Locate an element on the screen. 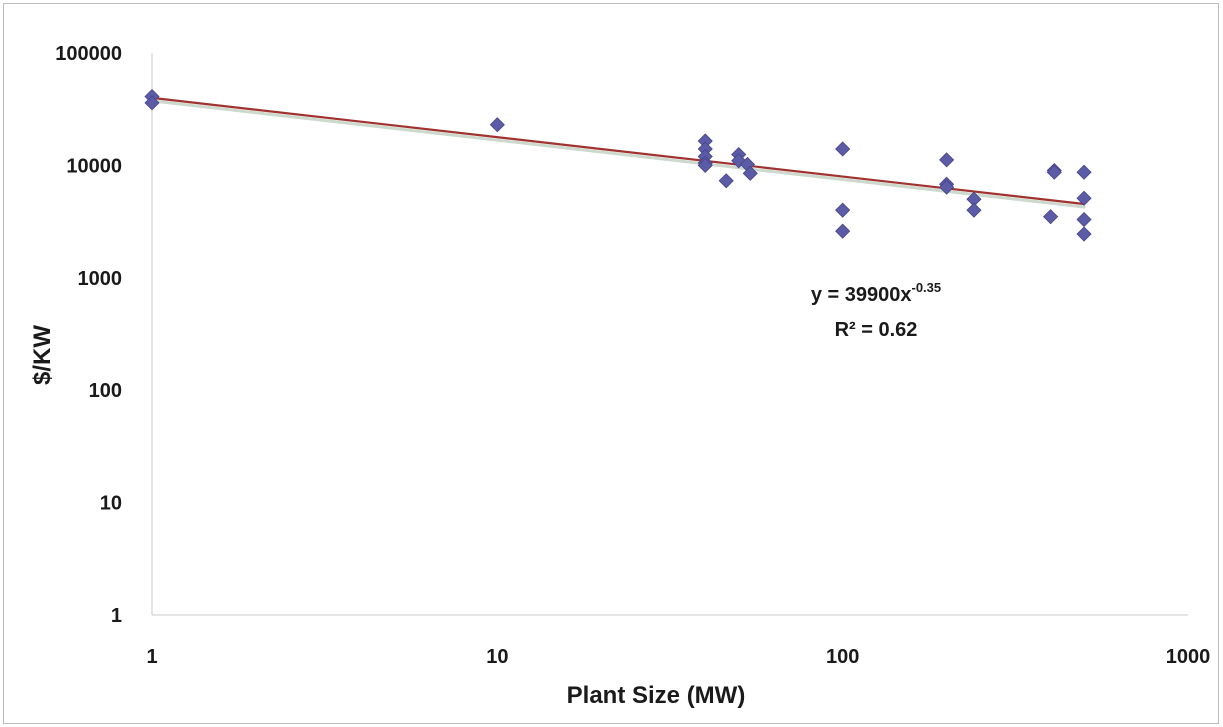  y-tick-label: 100000 is located at coordinates (88, 54).